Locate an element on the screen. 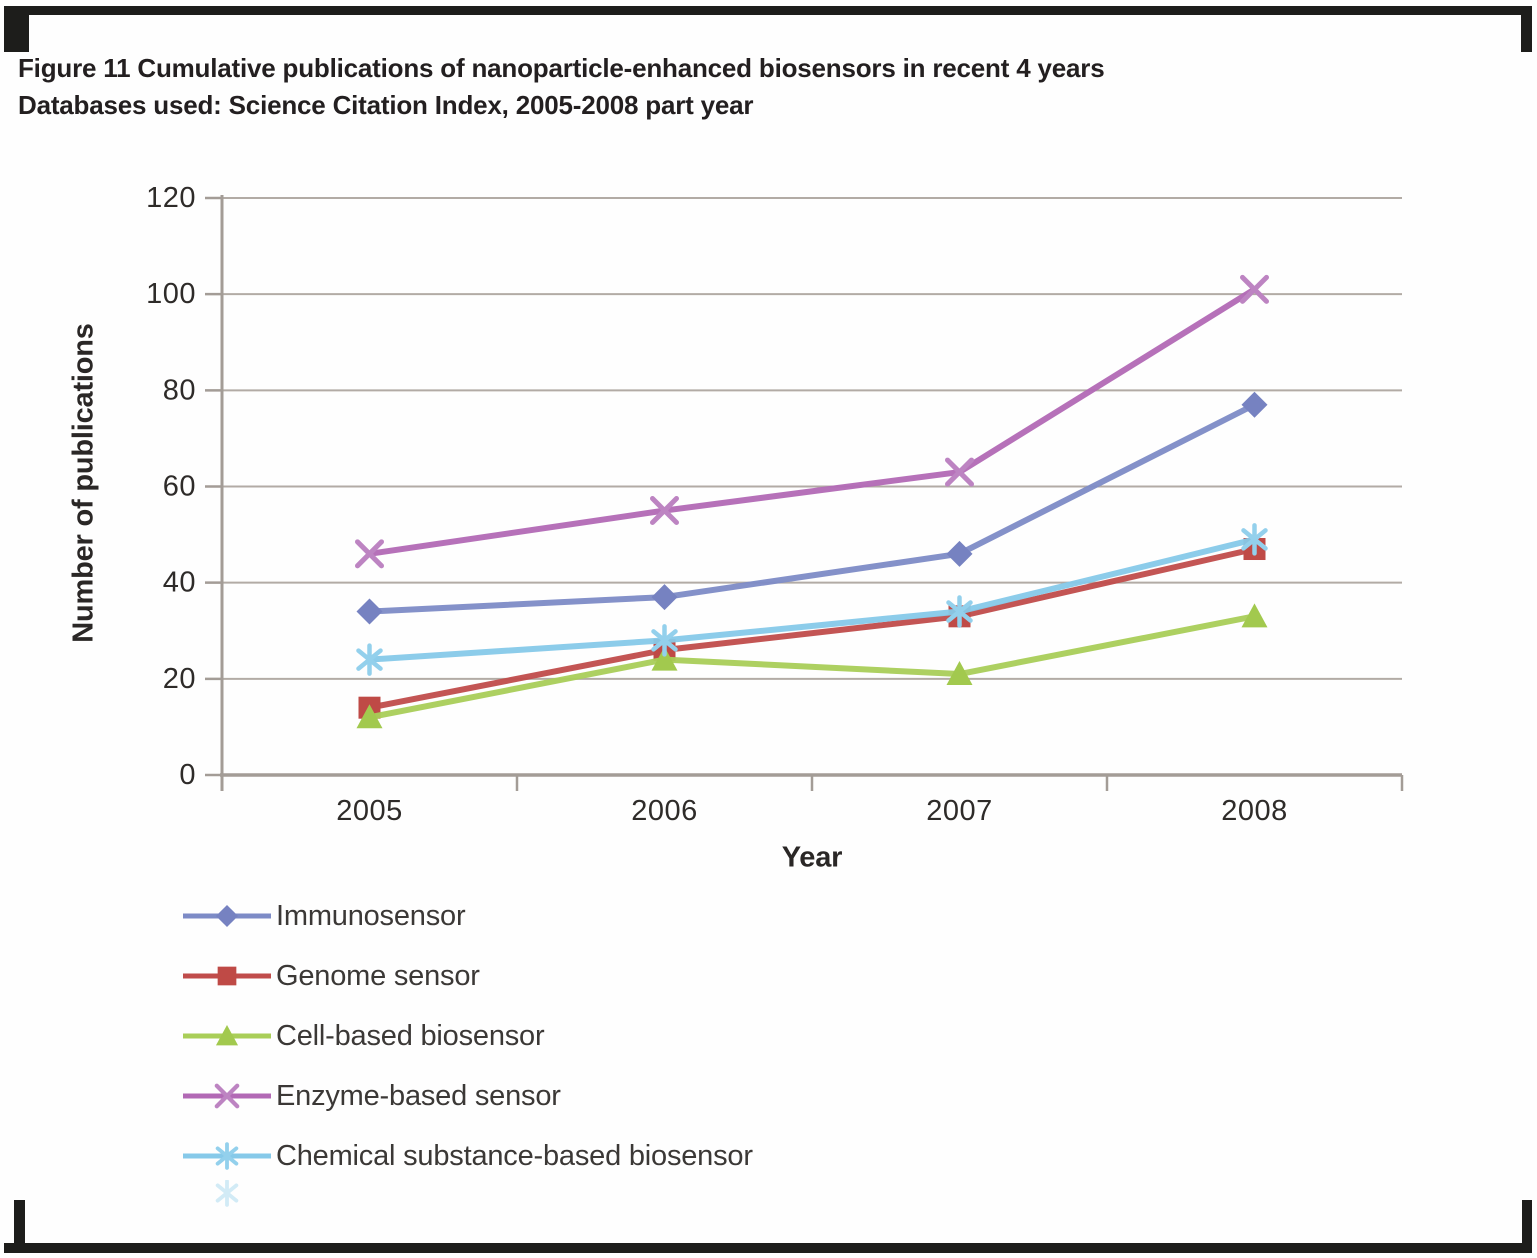 The image size is (1537, 1258). legend-swatch-chemical-substance-based-biosensor-icon is located at coordinates (227, 1156).